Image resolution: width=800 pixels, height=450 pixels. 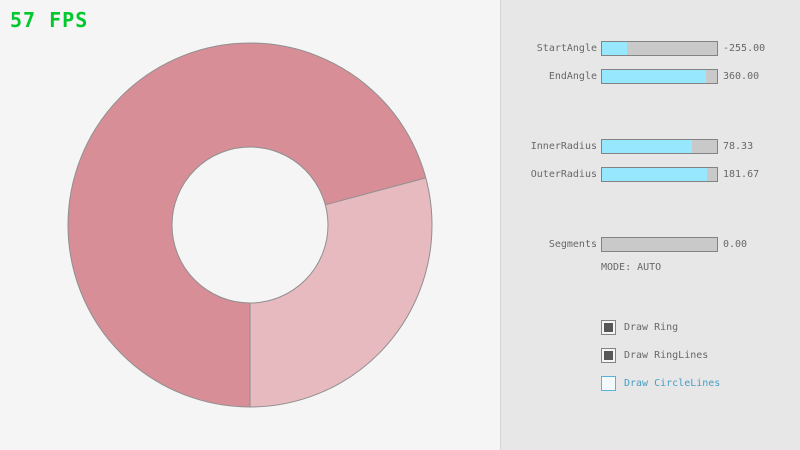 What do you see at coordinates (49, 20) in the screenshot?
I see `fps-counter: 57 FPS` at bounding box center [49, 20].